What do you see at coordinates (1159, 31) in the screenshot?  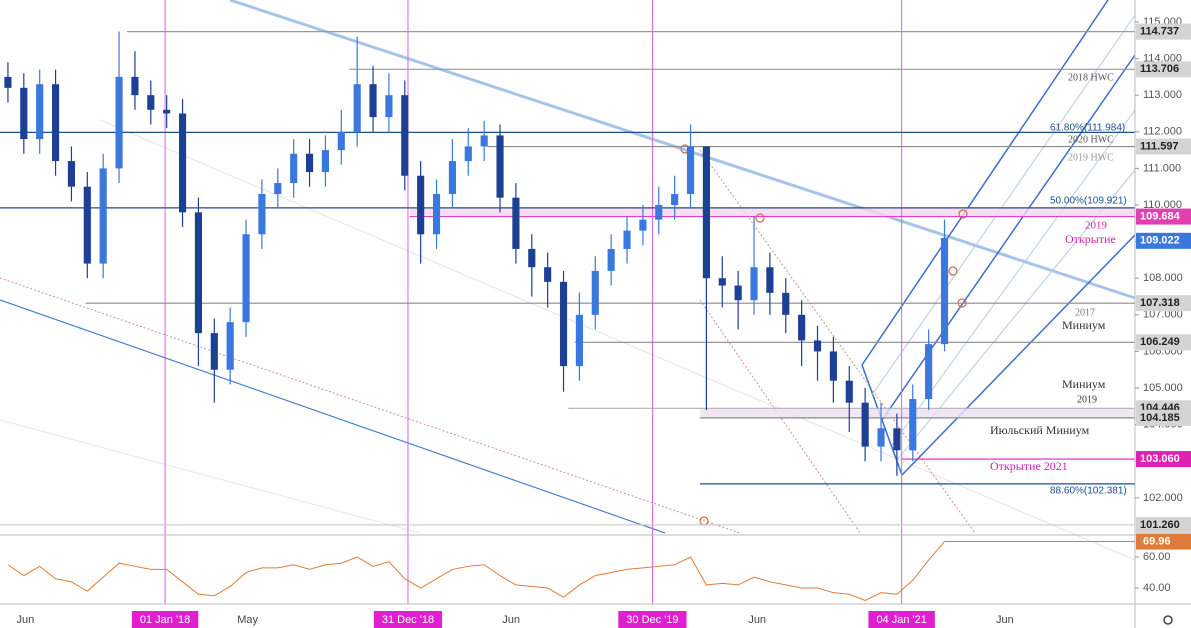 I see `level-tag-label: 114.737` at bounding box center [1159, 31].